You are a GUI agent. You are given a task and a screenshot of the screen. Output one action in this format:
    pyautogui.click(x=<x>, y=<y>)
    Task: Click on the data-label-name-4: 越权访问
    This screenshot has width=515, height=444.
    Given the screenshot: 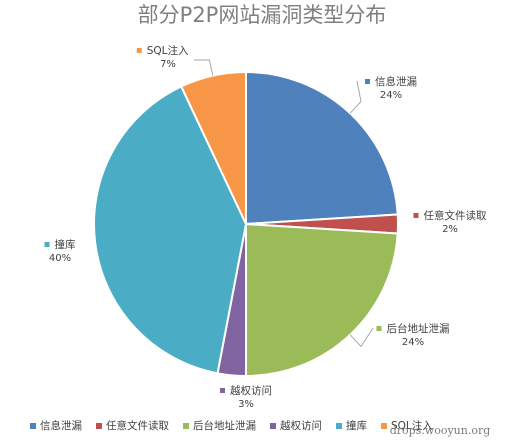 What is the action you would take?
    pyautogui.click(x=251, y=390)
    